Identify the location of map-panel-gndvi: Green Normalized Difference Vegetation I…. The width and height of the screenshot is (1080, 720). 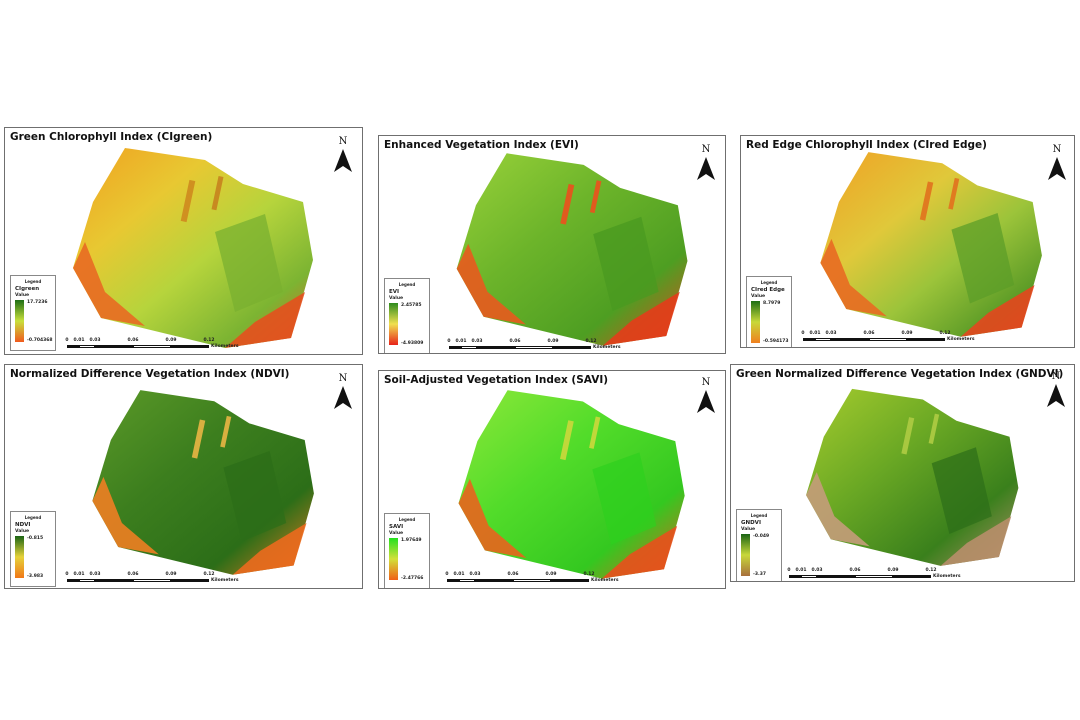
(902, 473).